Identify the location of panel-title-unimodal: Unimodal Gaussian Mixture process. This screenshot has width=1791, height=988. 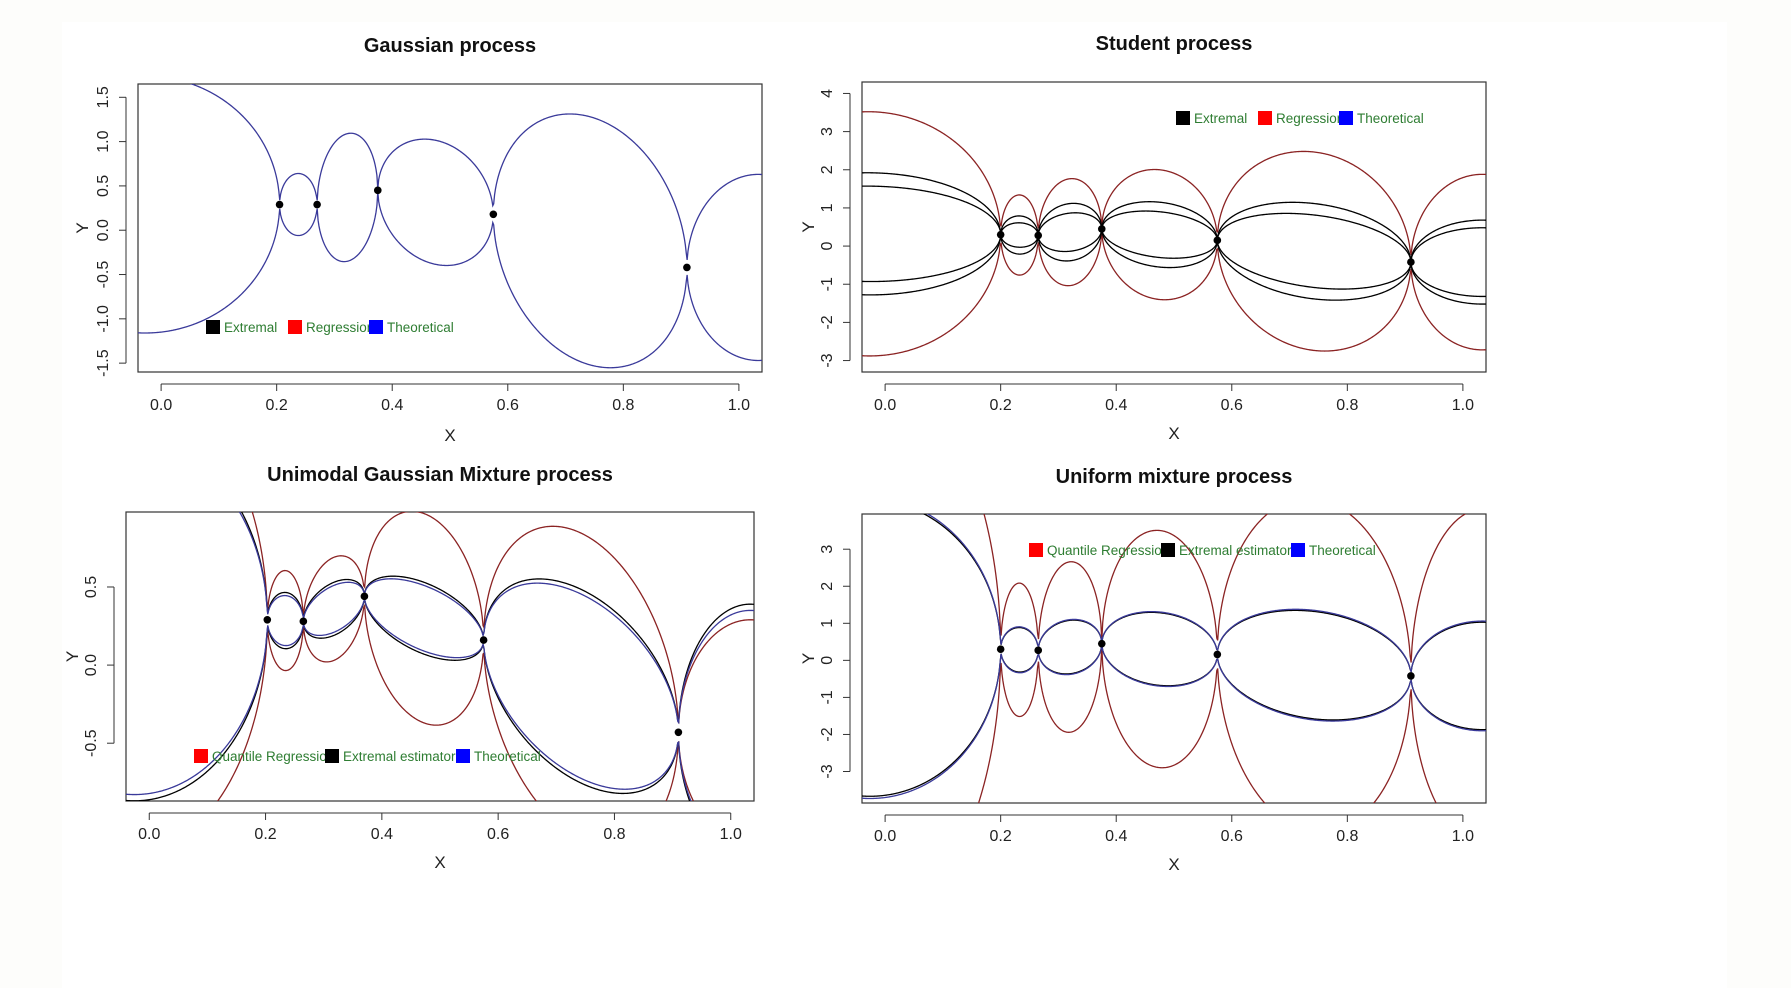
(440, 475).